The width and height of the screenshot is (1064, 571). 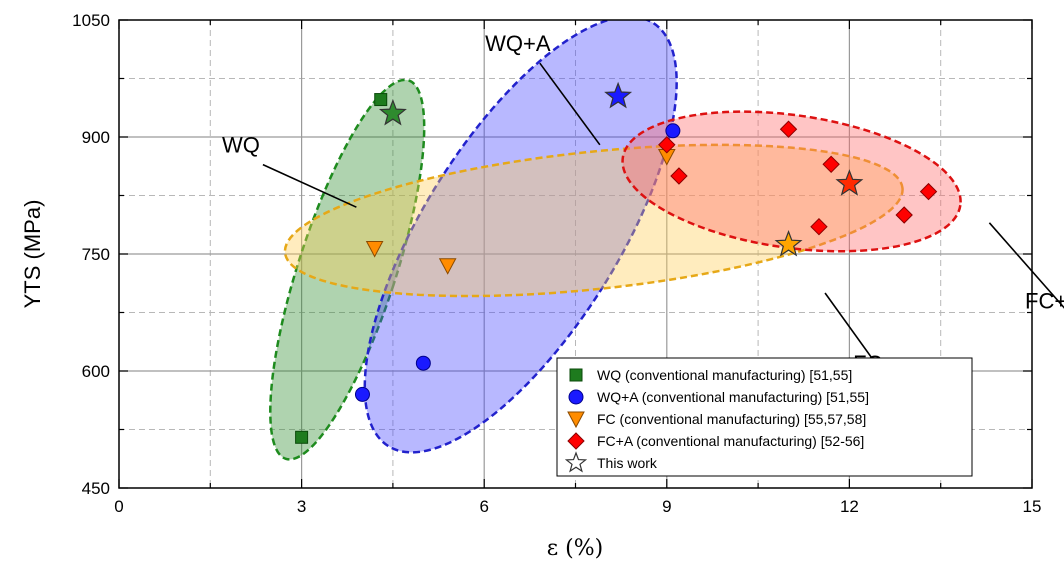 What do you see at coordinates (791, 181) in the screenshot?
I see `region-fc-plus-a` at bounding box center [791, 181].